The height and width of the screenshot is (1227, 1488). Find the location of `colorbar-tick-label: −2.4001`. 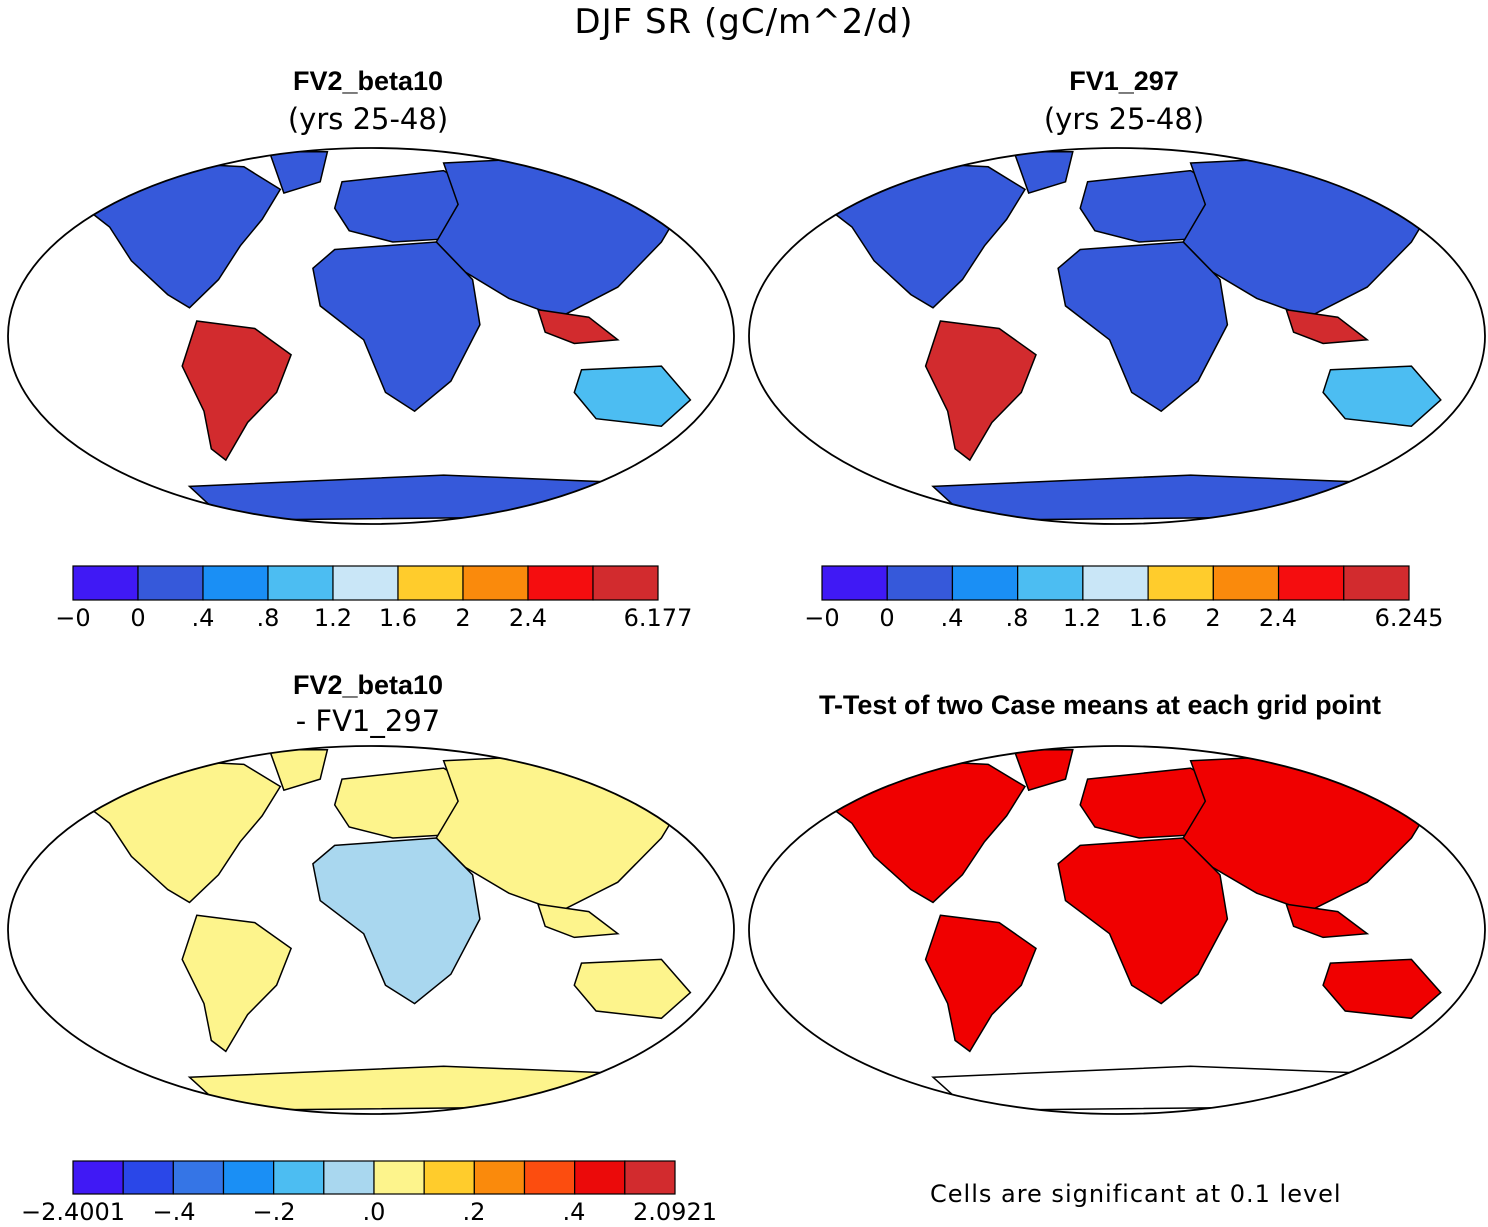

colorbar-tick-label: −2.4001 is located at coordinates (73, 1212).